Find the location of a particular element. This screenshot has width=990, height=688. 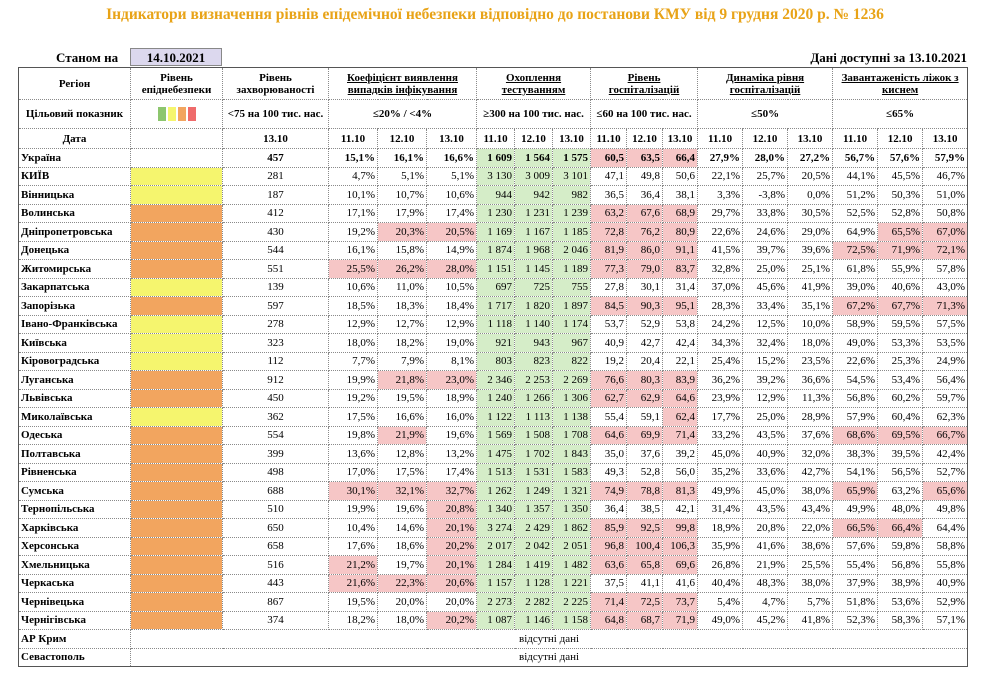

value-cell: 59,7% is located at coordinates (945, 398).